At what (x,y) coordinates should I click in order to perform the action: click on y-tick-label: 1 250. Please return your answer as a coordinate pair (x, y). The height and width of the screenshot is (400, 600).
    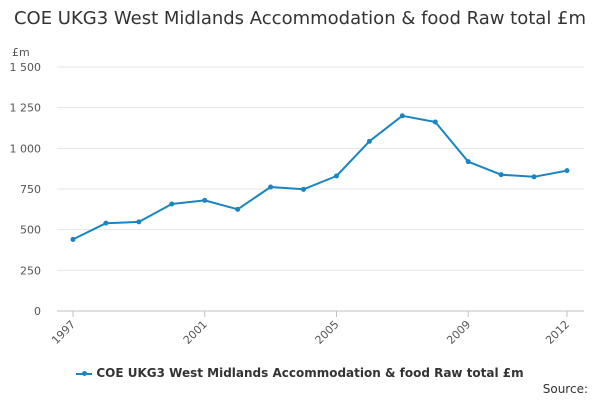
    Looking at the image, I should click on (26, 108).